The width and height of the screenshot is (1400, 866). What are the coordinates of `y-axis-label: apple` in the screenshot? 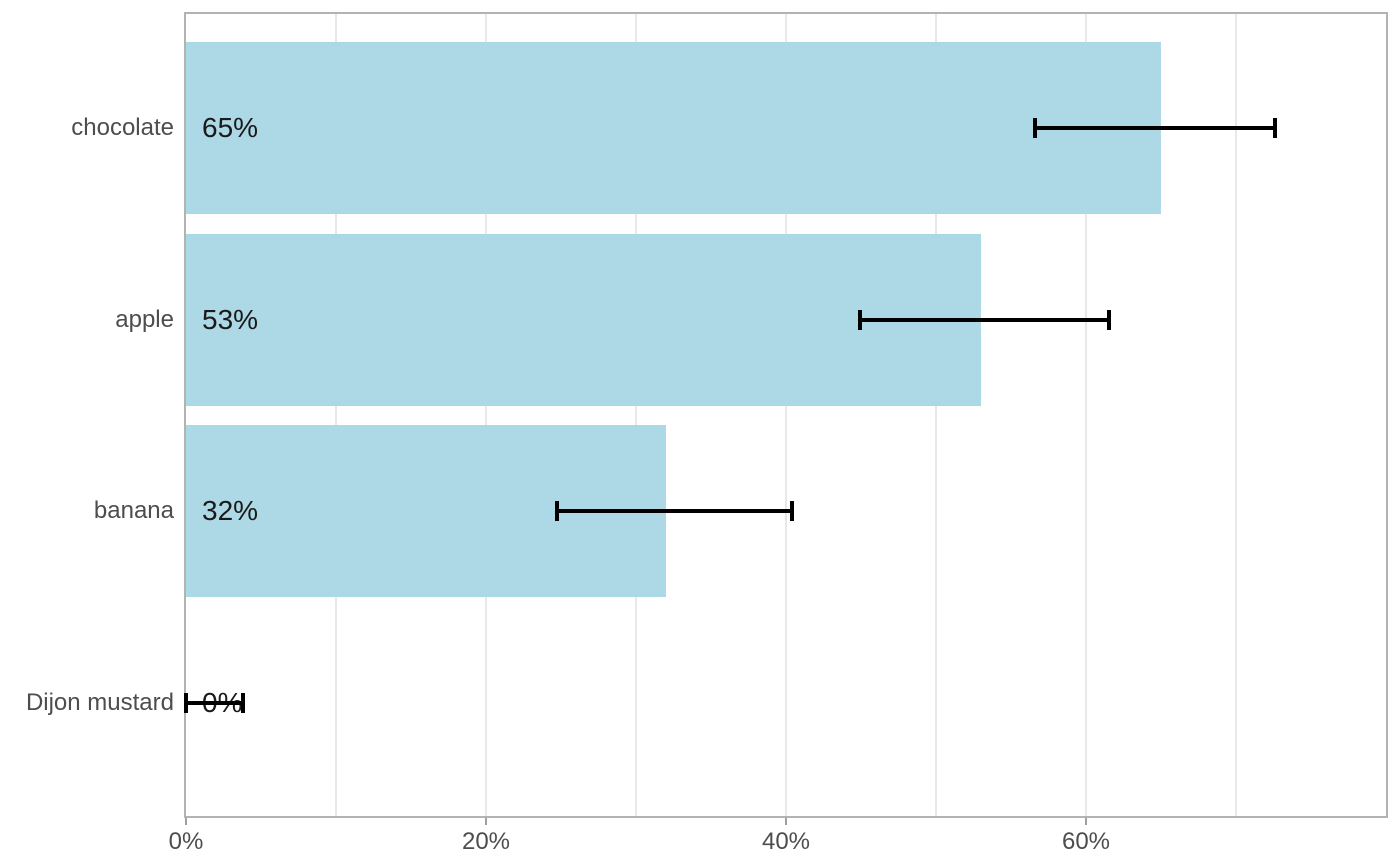 It's located at (144, 319).